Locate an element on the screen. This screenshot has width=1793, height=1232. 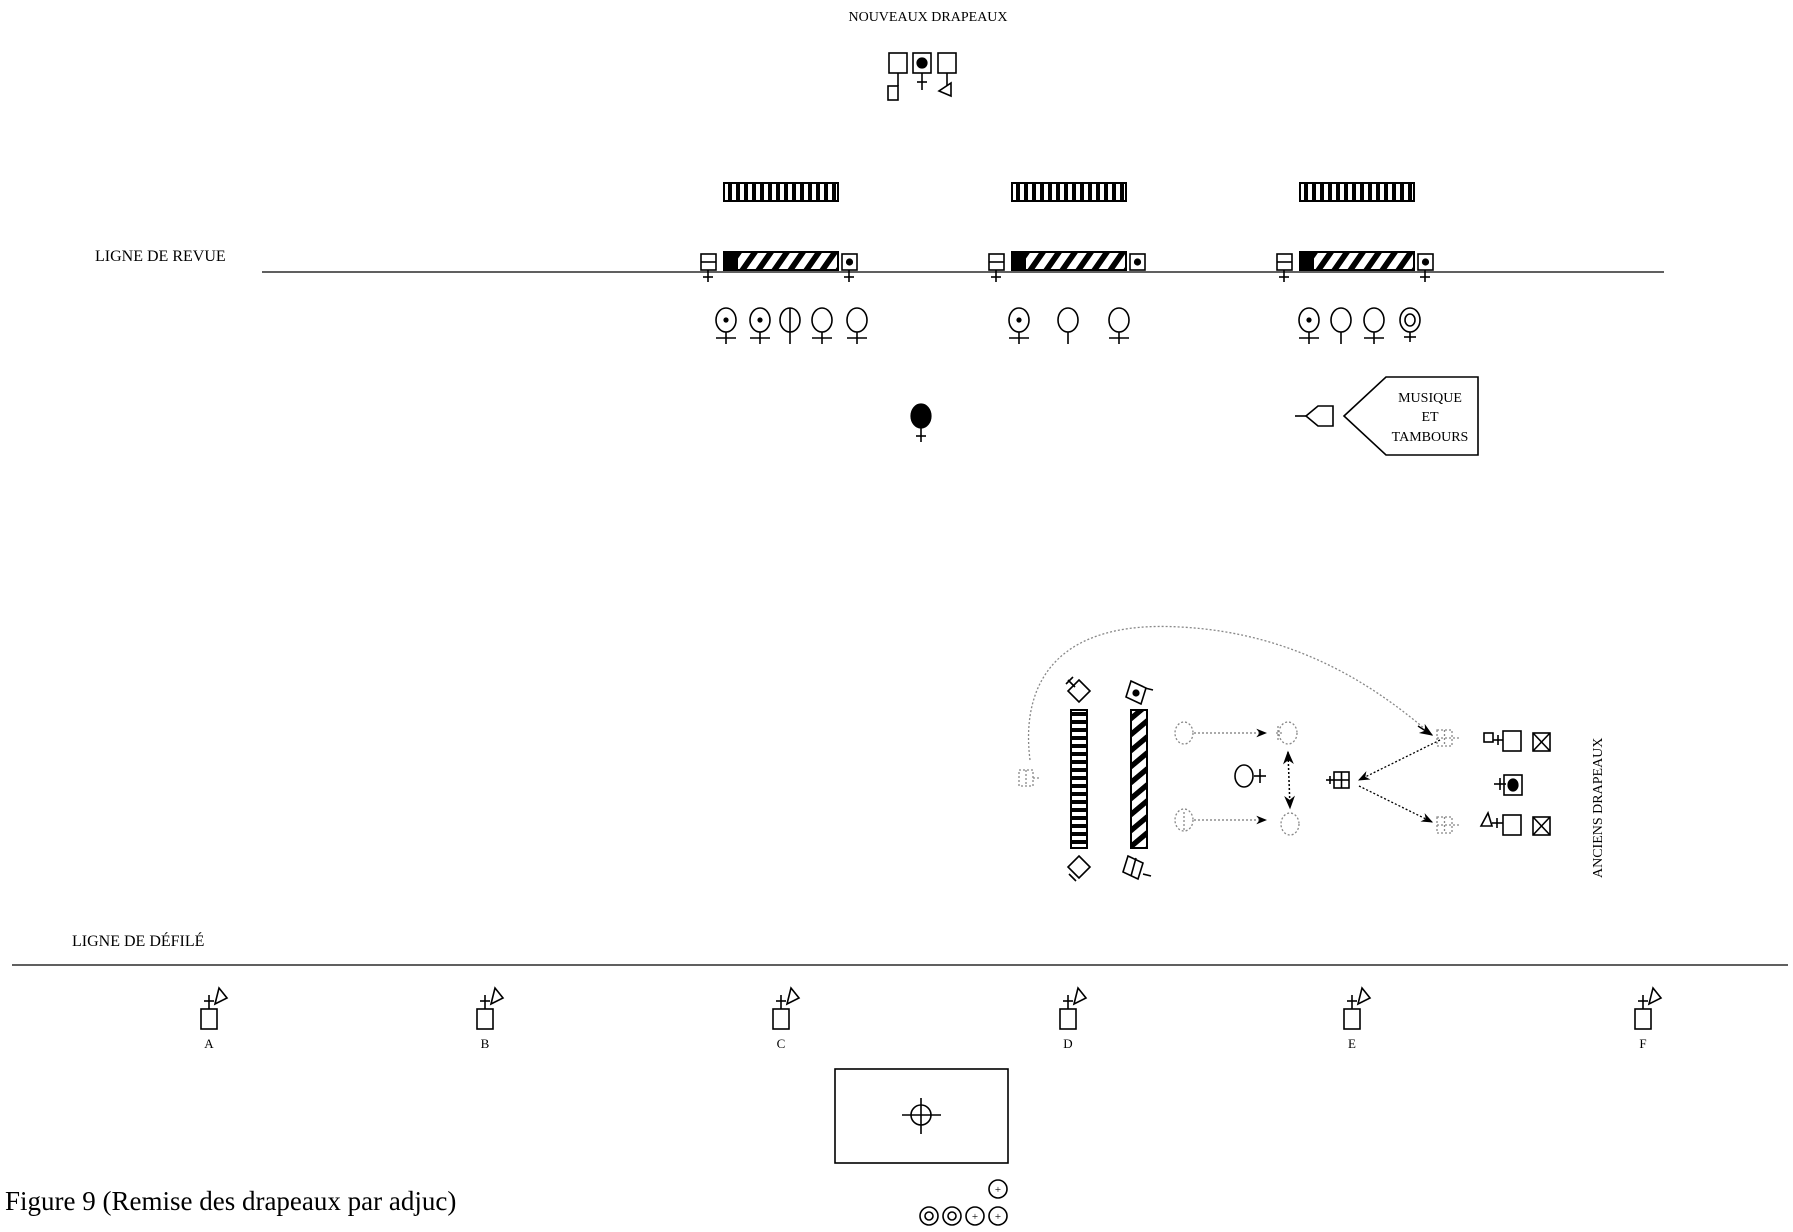
center-officer is located at coordinates (1250, 776).